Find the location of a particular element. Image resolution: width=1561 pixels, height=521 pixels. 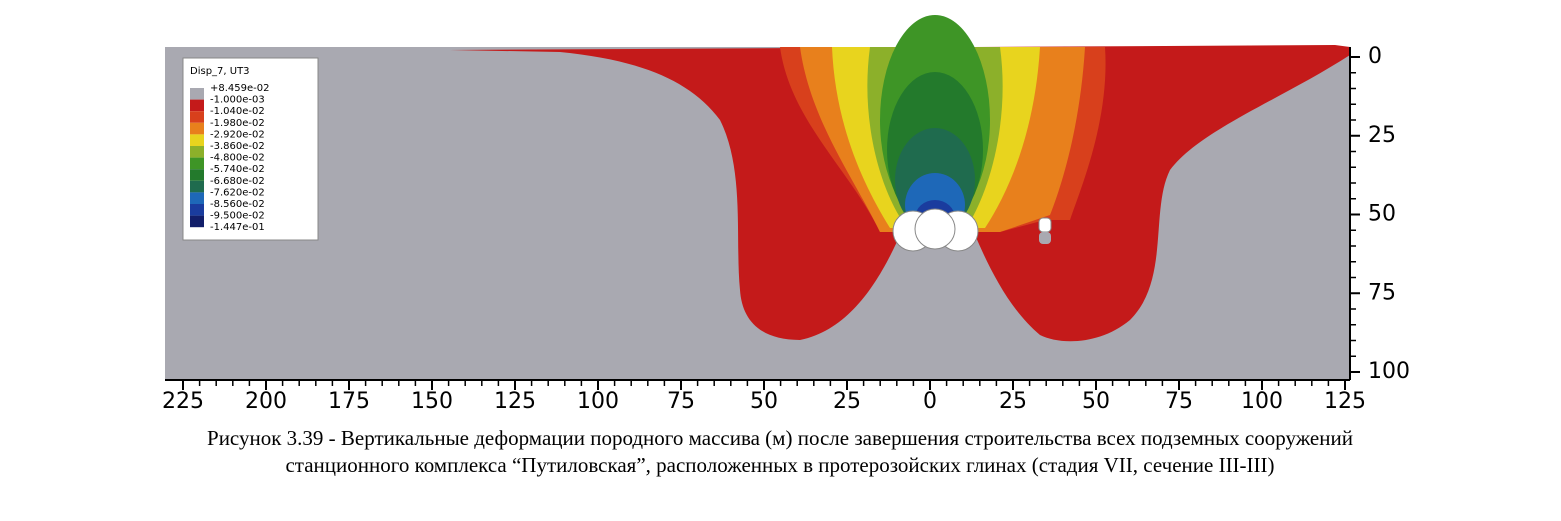

small-tunnel is located at coordinates (1045, 225).